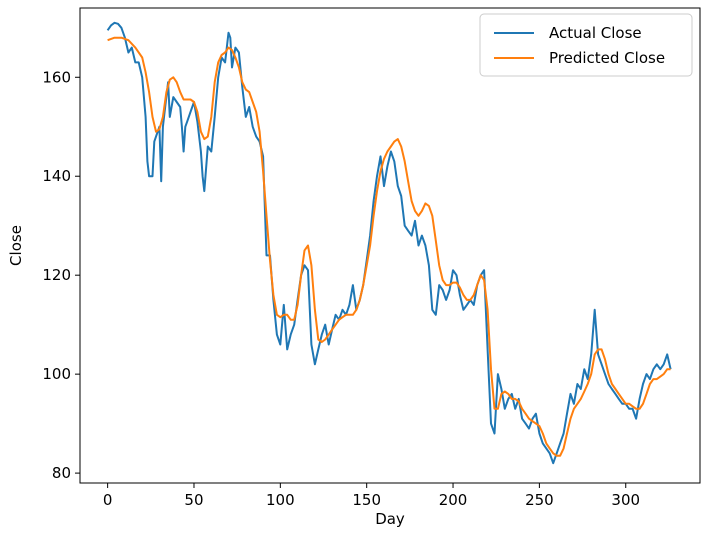 This screenshot has height=535, width=707. What do you see at coordinates (280, 500) in the screenshot?
I see `x-tick-label: 100` at bounding box center [280, 500].